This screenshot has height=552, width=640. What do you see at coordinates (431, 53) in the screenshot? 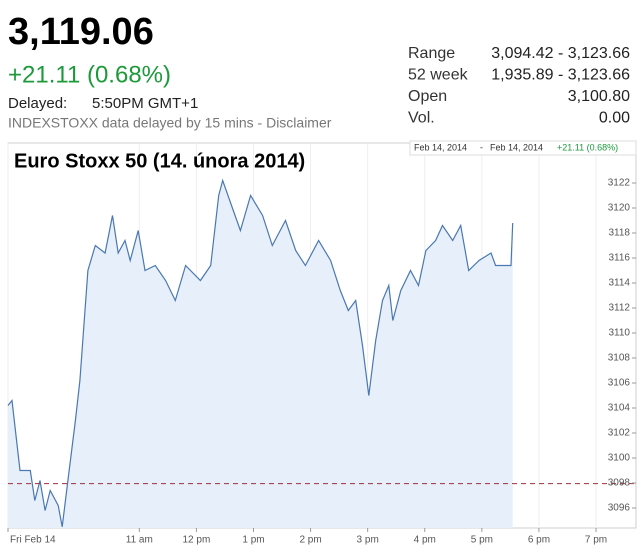
I see `stat-label: Range` at bounding box center [431, 53].